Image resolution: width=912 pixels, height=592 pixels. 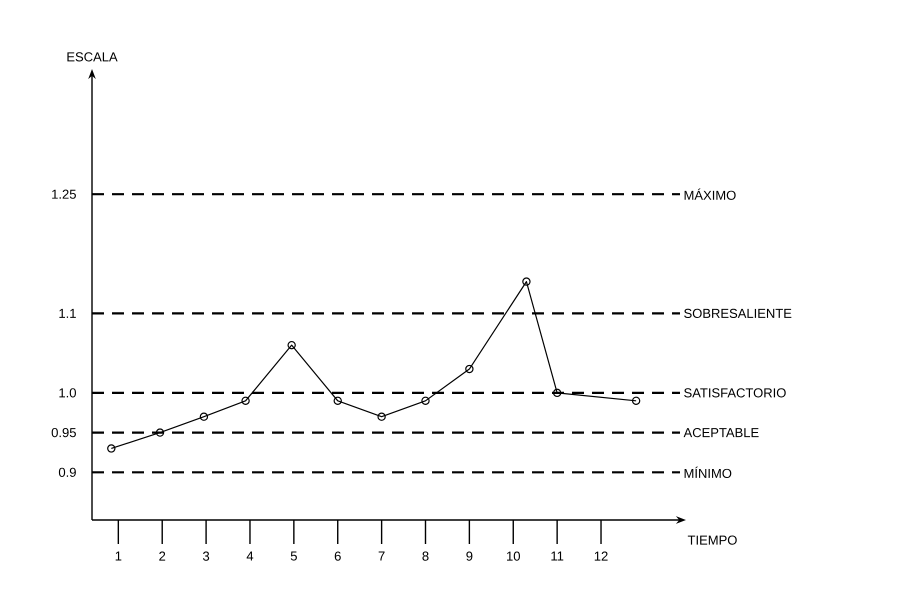 I want to click on y-tick-label: 1.1, so click(x=67, y=313).